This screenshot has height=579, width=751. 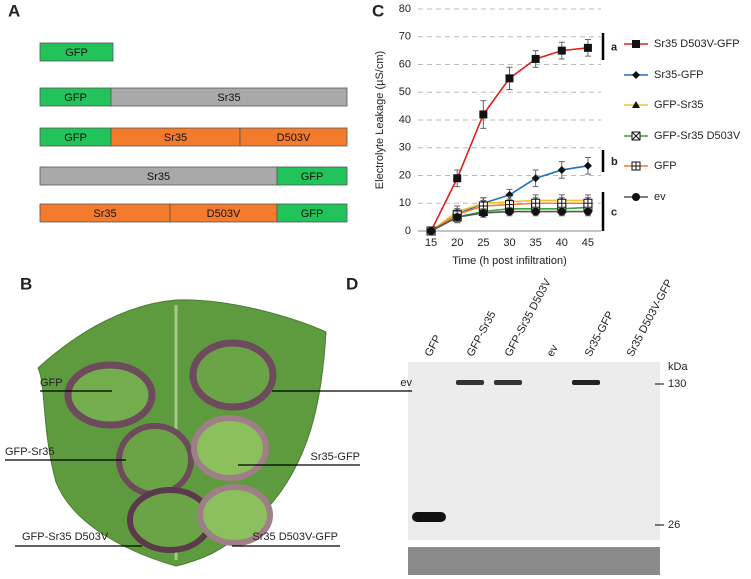 I want to click on legend-label: ev, so click(x=660, y=197).